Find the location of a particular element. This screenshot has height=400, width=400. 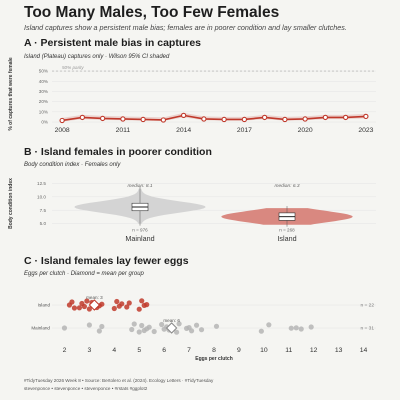

y-tick-label: 10% is located at coordinates (43, 111).